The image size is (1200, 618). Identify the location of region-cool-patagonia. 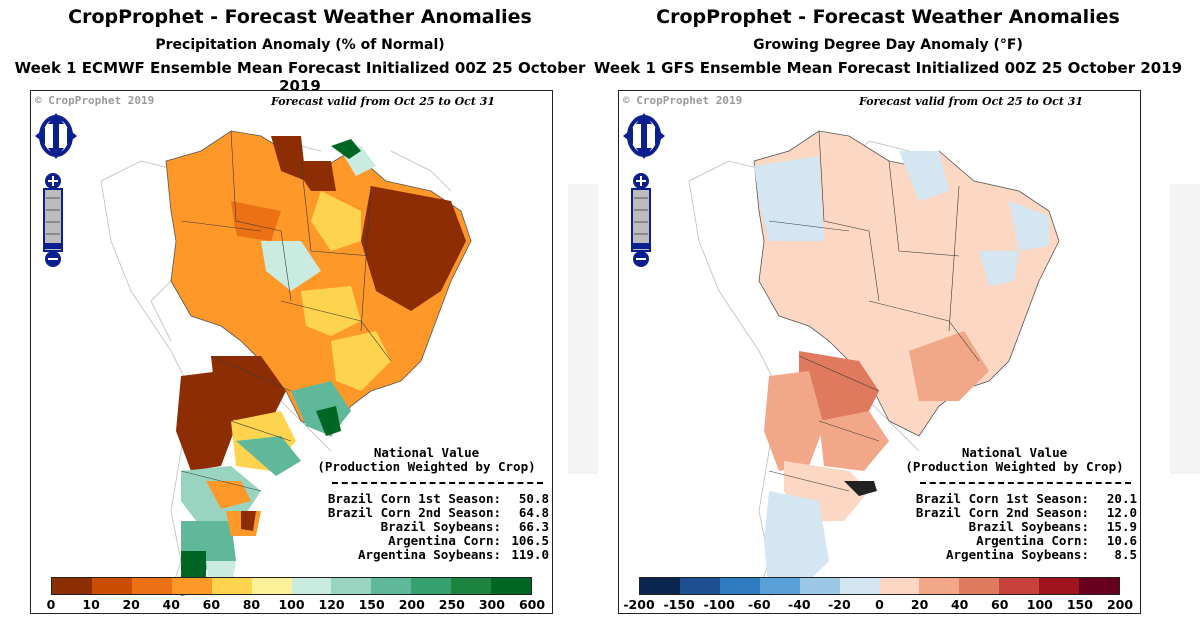
(796, 543).